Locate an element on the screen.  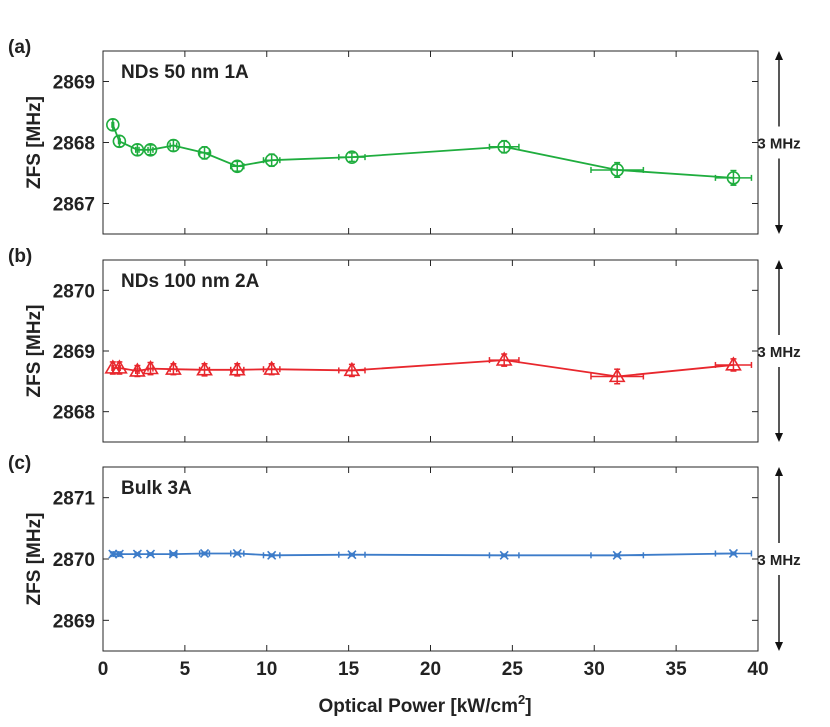
x-axis-label: Optical Power [kW/cm2] is located at coordinates (424, 704).